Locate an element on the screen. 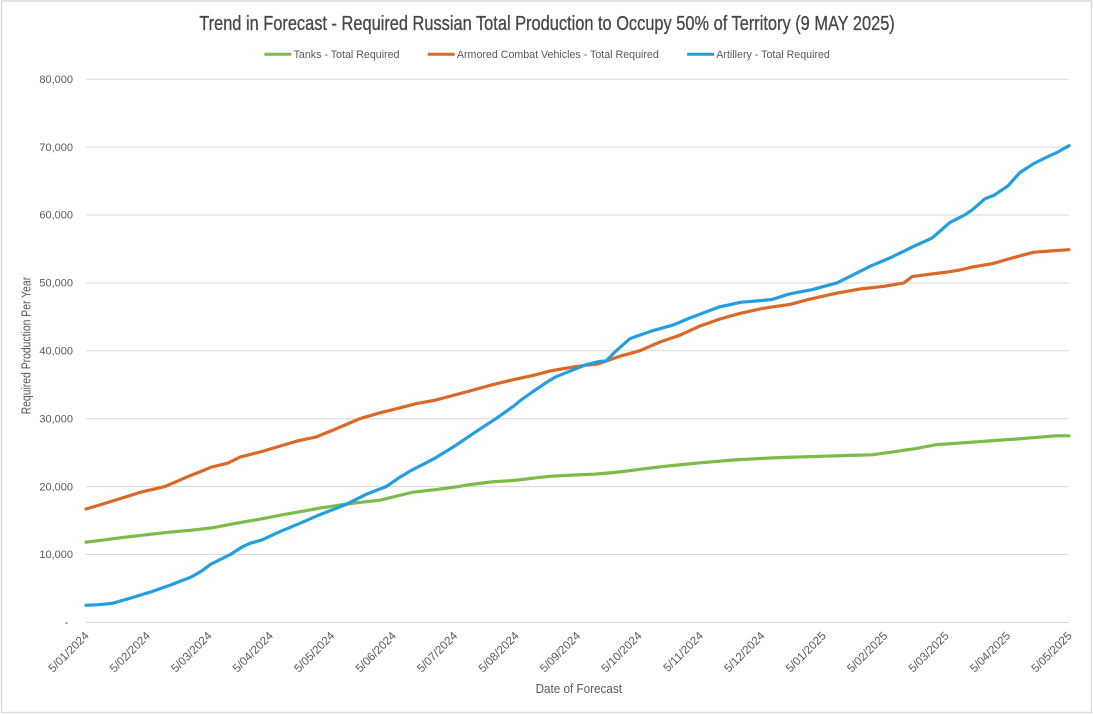 Image resolution: width=1093 pixels, height=714 pixels. svg-text: 70,000 is located at coordinates (56, 148).